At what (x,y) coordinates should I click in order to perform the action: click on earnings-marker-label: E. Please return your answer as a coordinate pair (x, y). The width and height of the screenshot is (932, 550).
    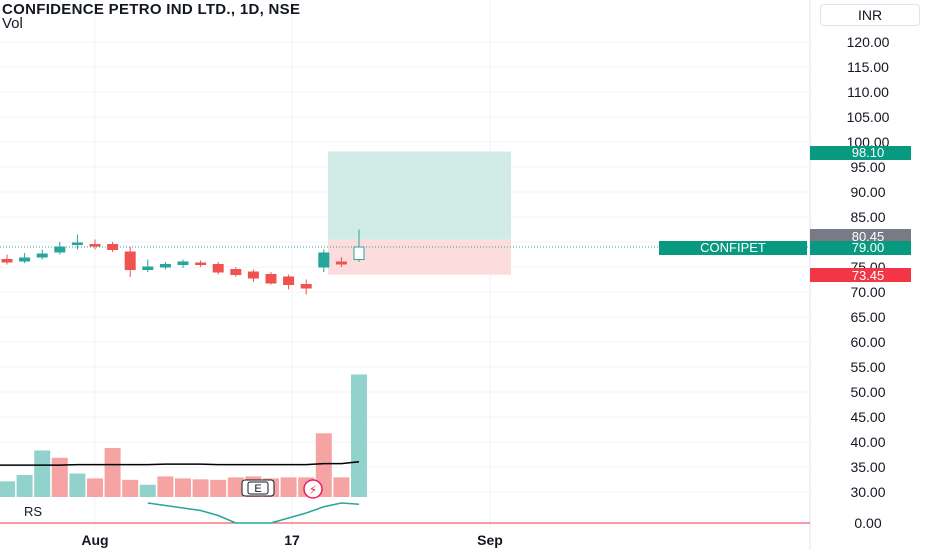
    Looking at the image, I should click on (257, 489).